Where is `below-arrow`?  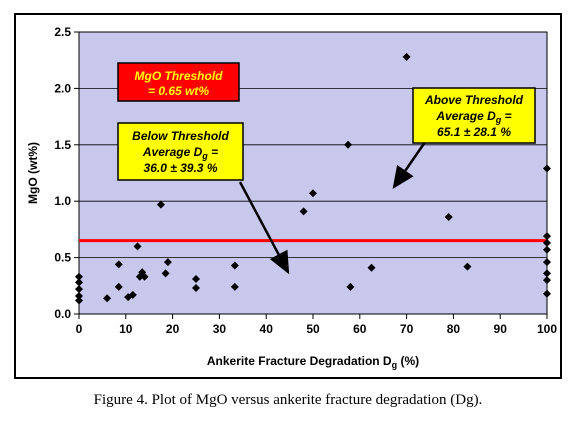
below-arrow is located at coordinates (264, 228).